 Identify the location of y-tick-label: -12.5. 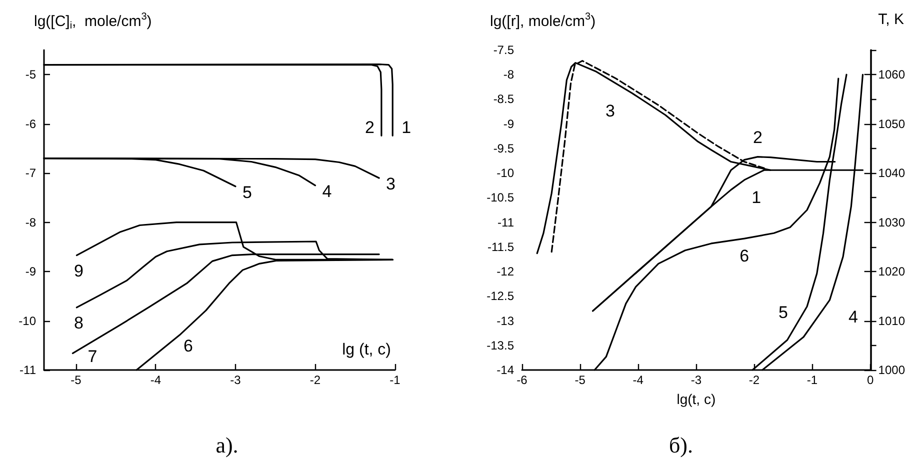
(500, 296).